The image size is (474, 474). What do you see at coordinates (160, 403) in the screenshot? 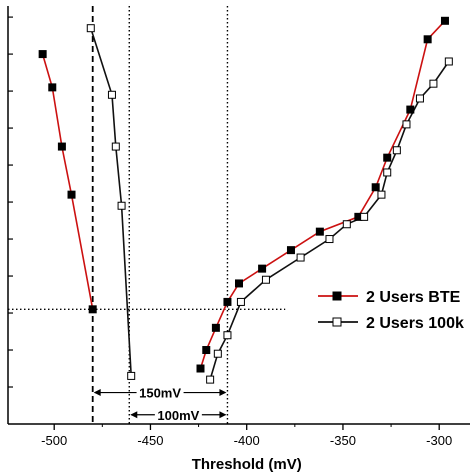
I see `span-annotations: 150mV 100mV` at bounding box center [160, 403].